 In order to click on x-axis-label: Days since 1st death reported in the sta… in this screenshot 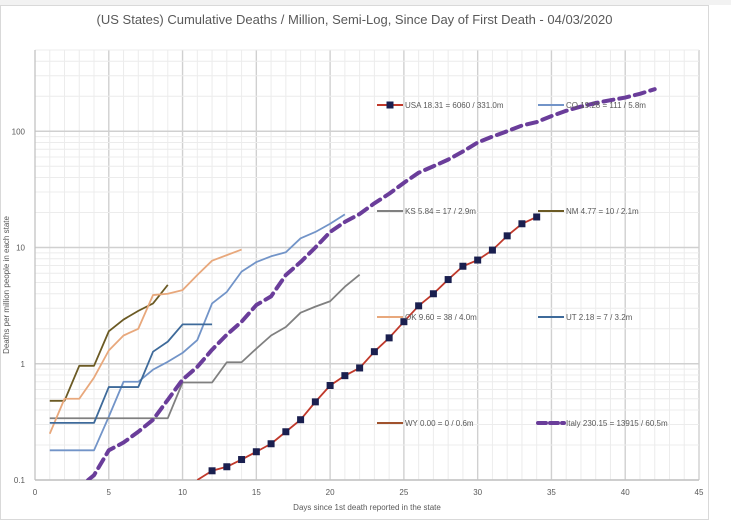, I will do `click(367, 507)`.